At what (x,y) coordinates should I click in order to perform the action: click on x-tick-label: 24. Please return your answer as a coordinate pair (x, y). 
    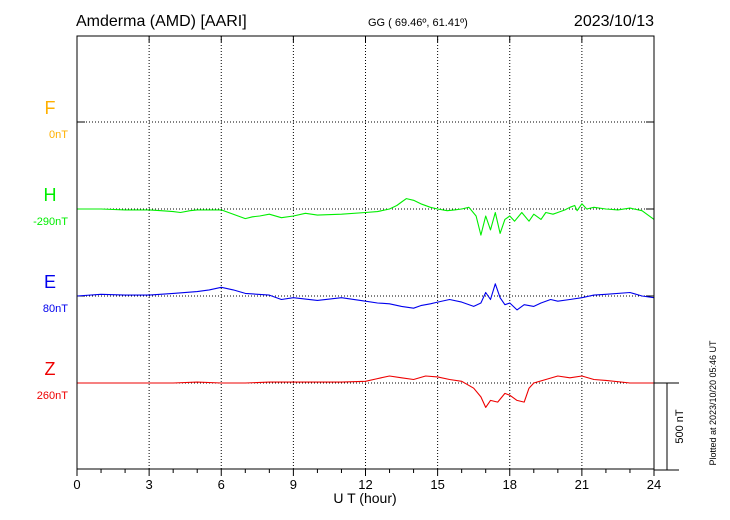
    Looking at the image, I should click on (654, 484).